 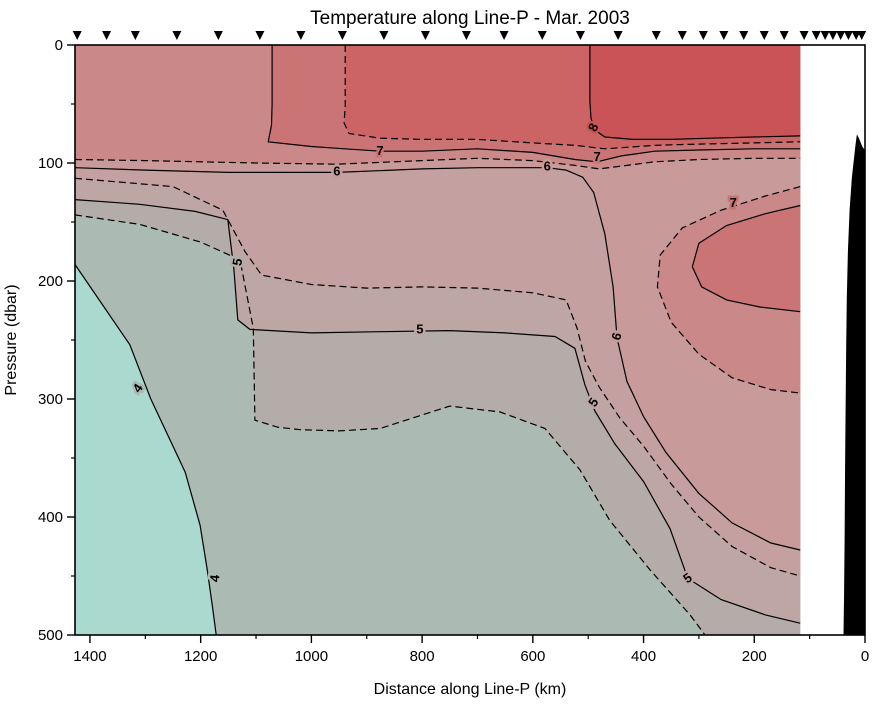 What do you see at coordinates (50, 635) in the screenshot?
I see `y-tick-label: 500` at bounding box center [50, 635].